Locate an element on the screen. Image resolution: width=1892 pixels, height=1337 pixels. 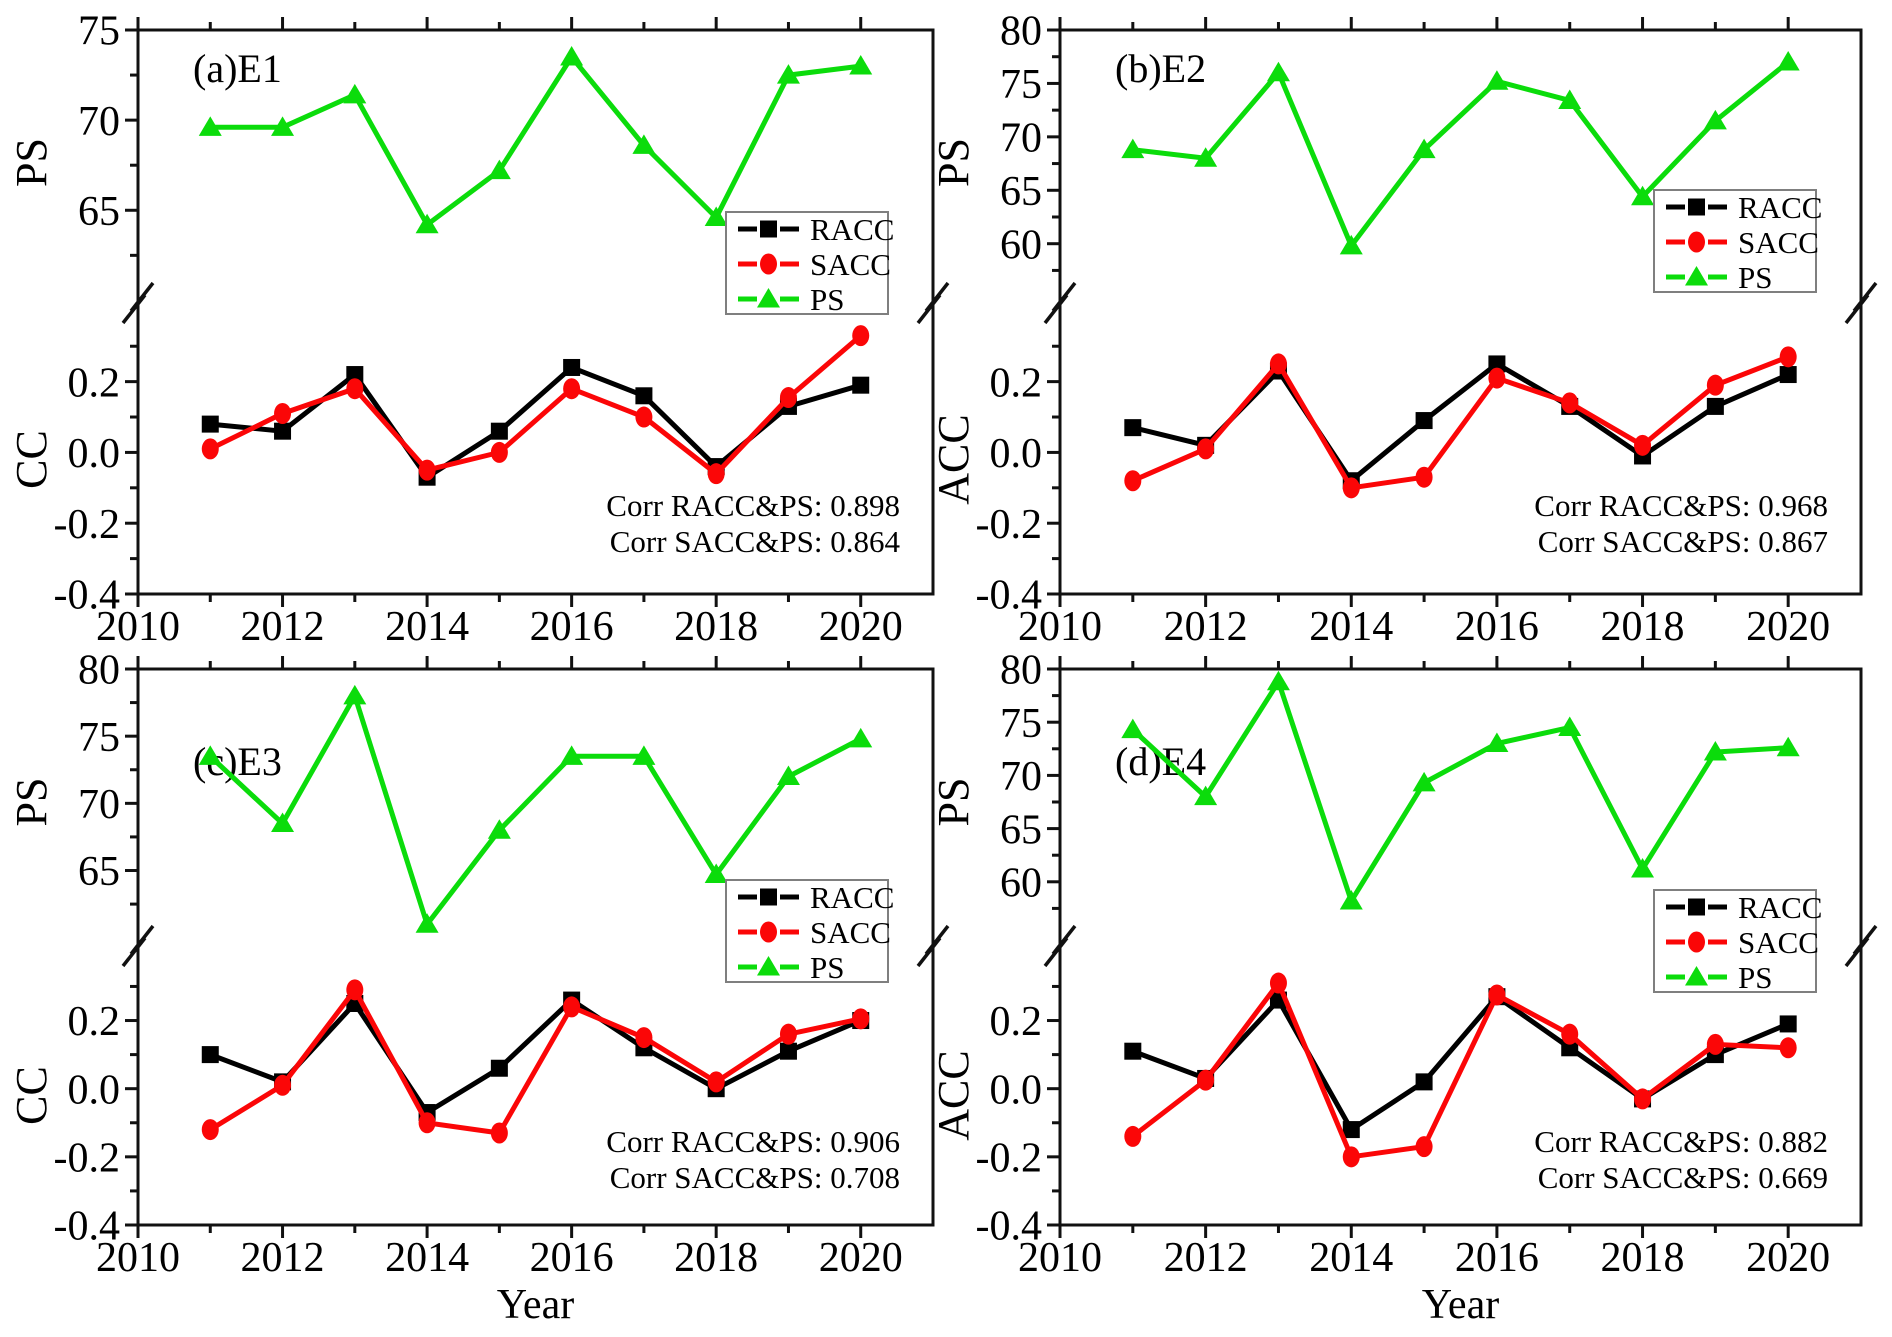
sacc-line is located at coordinates (535, 1060).